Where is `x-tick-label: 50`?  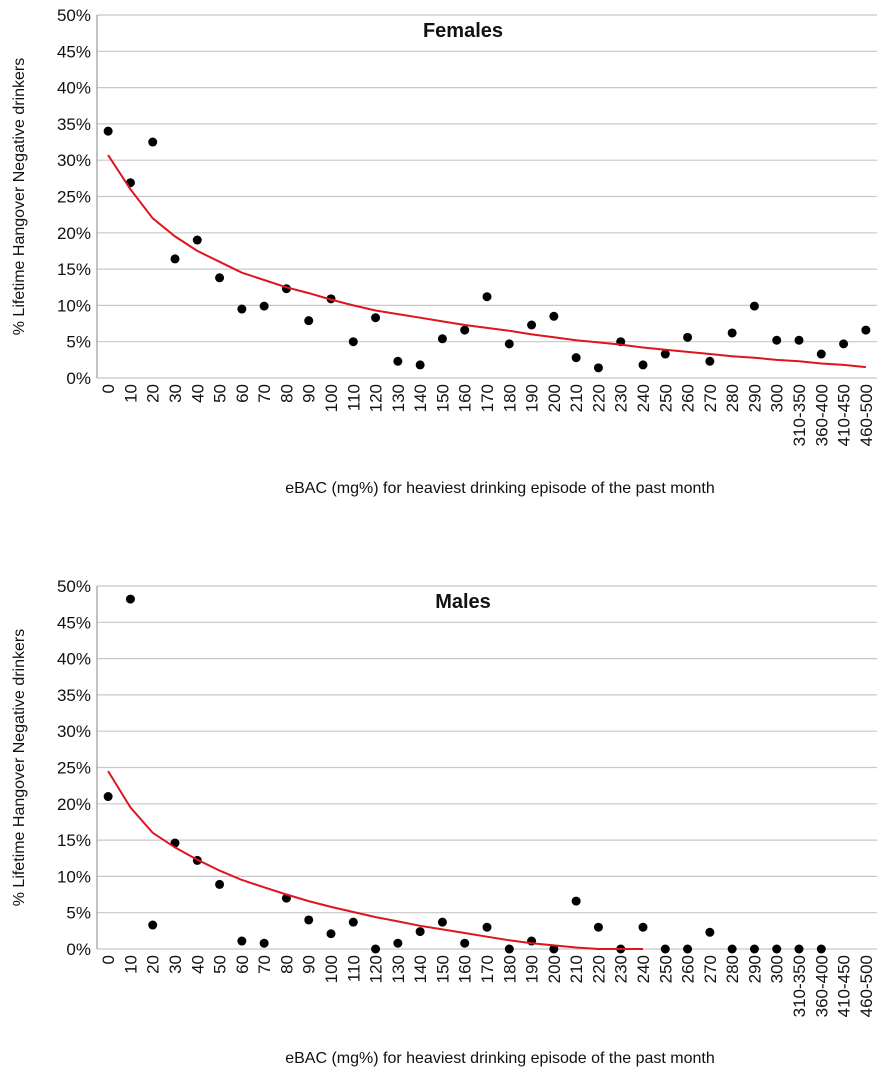
x-tick-label: 50 is located at coordinates (220, 964).